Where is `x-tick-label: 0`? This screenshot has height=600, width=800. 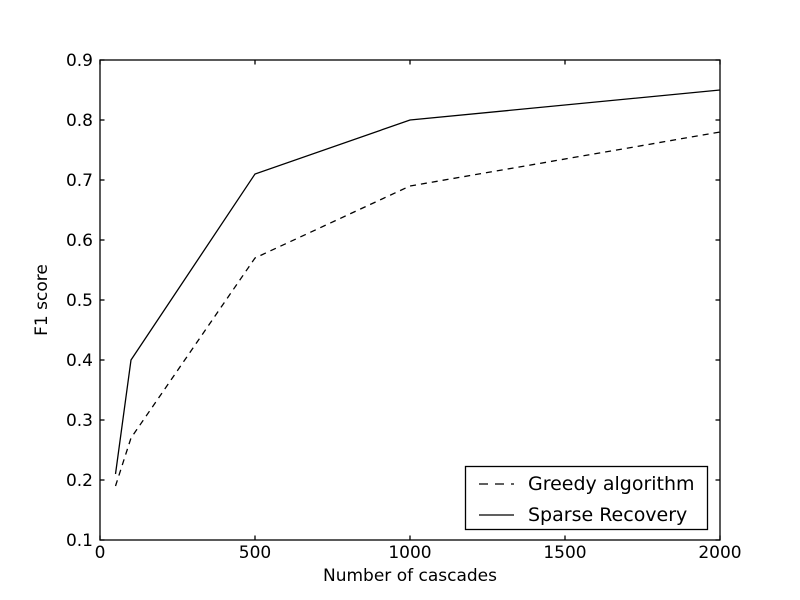
x-tick-label: 0 is located at coordinates (100, 553).